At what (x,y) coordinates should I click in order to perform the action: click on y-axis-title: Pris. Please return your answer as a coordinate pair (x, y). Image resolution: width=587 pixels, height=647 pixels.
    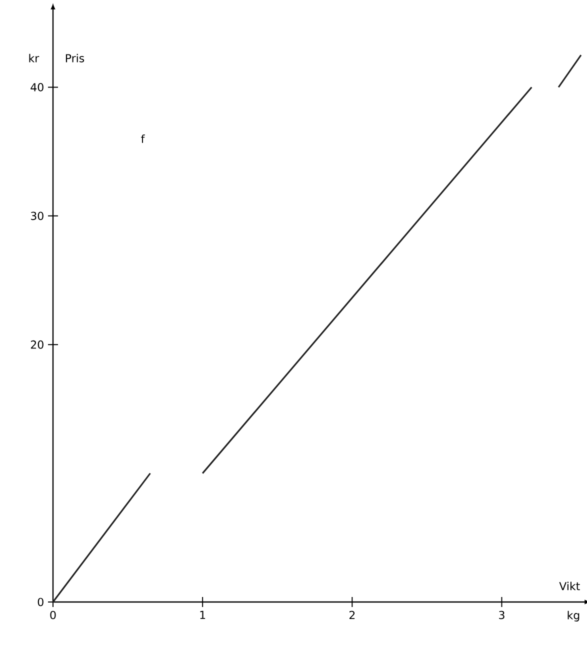
    Looking at the image, I should click on (75, 58).